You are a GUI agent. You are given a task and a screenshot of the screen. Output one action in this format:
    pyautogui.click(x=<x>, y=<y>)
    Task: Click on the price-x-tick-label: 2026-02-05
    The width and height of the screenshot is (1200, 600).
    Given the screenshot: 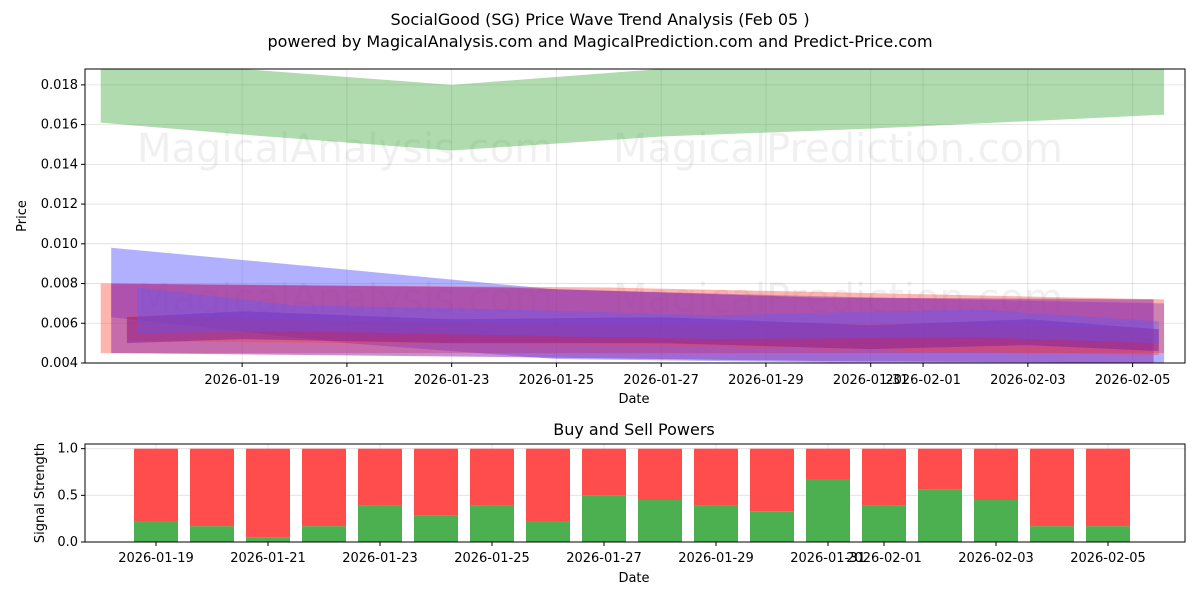 What is the action you would take?
    pyautogui.click(x=1133, y=380)
    